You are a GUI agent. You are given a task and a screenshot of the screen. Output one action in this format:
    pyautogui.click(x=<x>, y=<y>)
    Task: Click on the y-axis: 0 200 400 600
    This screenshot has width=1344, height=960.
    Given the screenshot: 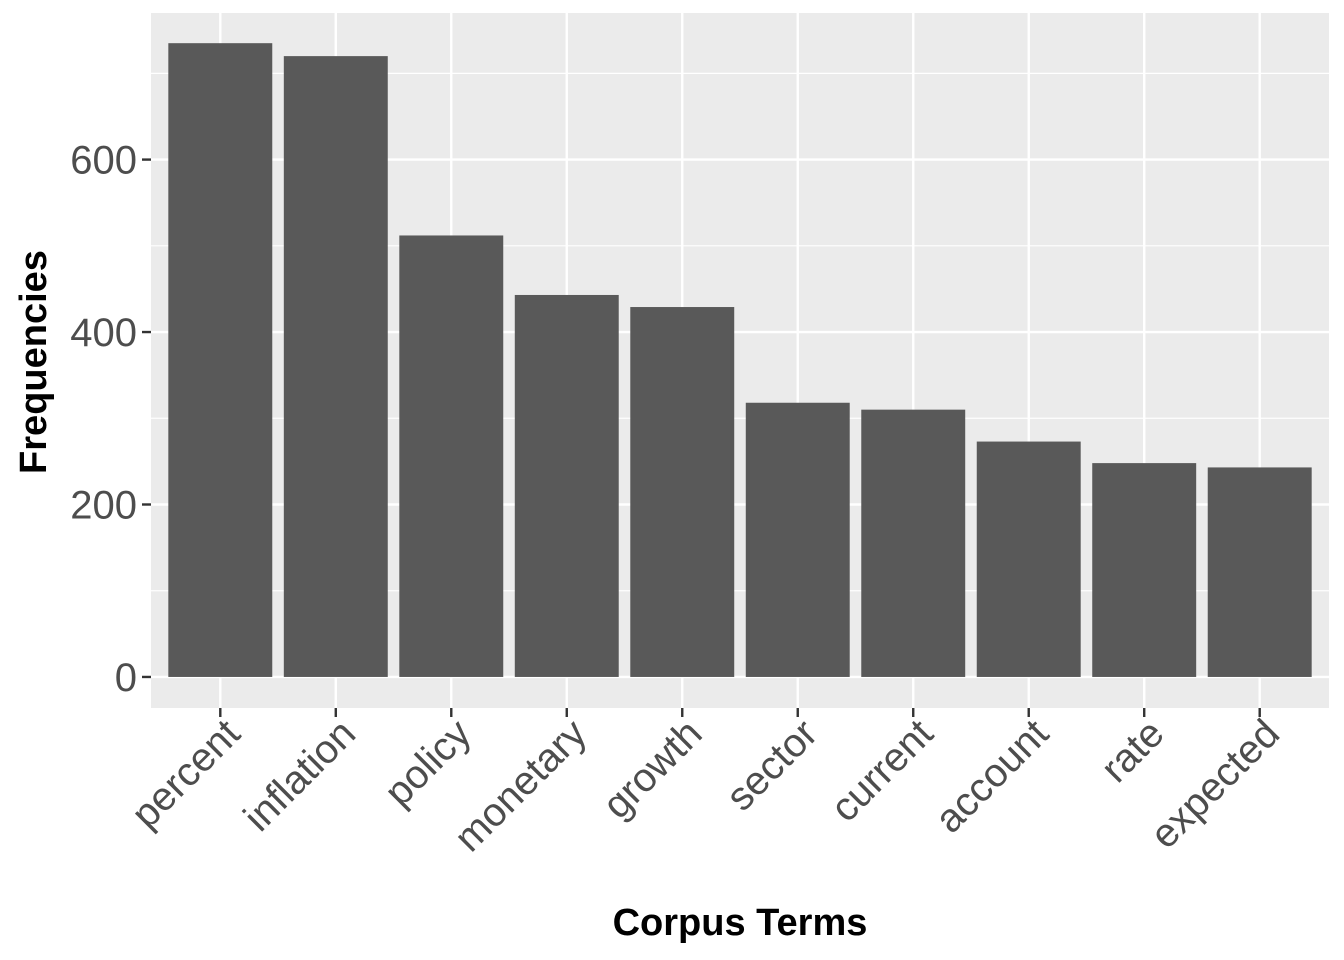 What is the action you would take?
    pyautogui.click(x=110, y=419)
    